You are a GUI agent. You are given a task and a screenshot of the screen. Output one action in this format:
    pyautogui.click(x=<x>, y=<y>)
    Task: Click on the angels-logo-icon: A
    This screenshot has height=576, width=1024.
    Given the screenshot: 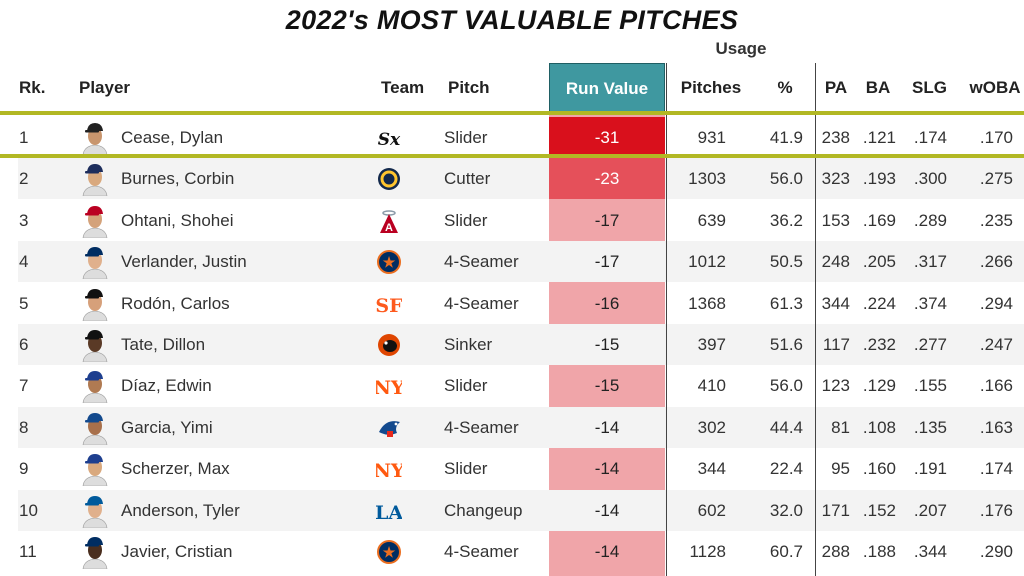 What is the action you would take?
    pyautogui.click(x=389, y=222)
    